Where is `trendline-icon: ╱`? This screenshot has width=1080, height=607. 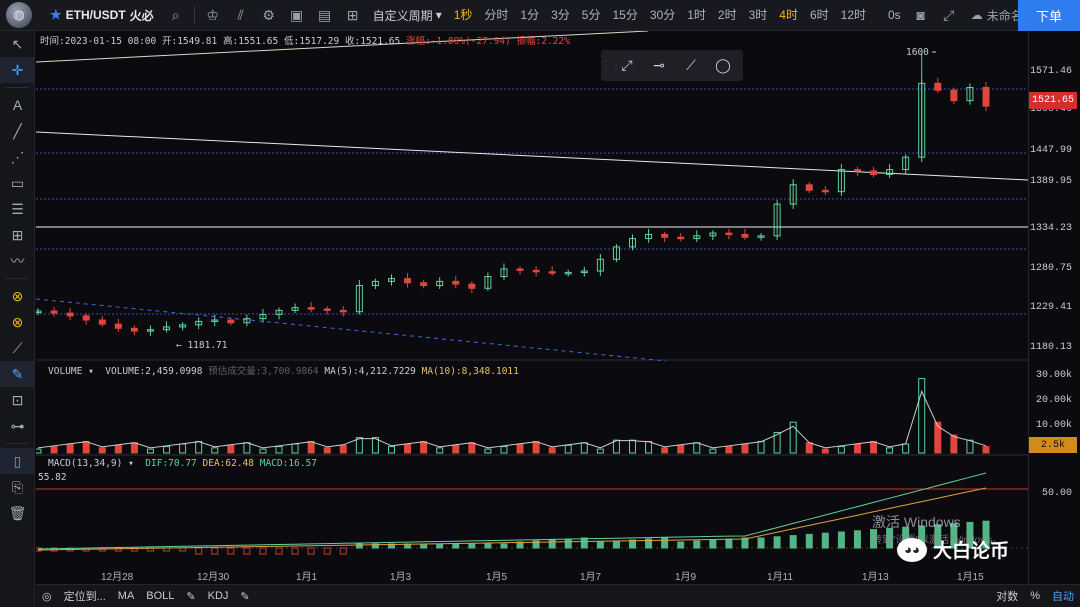
trendline-icon: ╱ is located at coordinates (17, 130).